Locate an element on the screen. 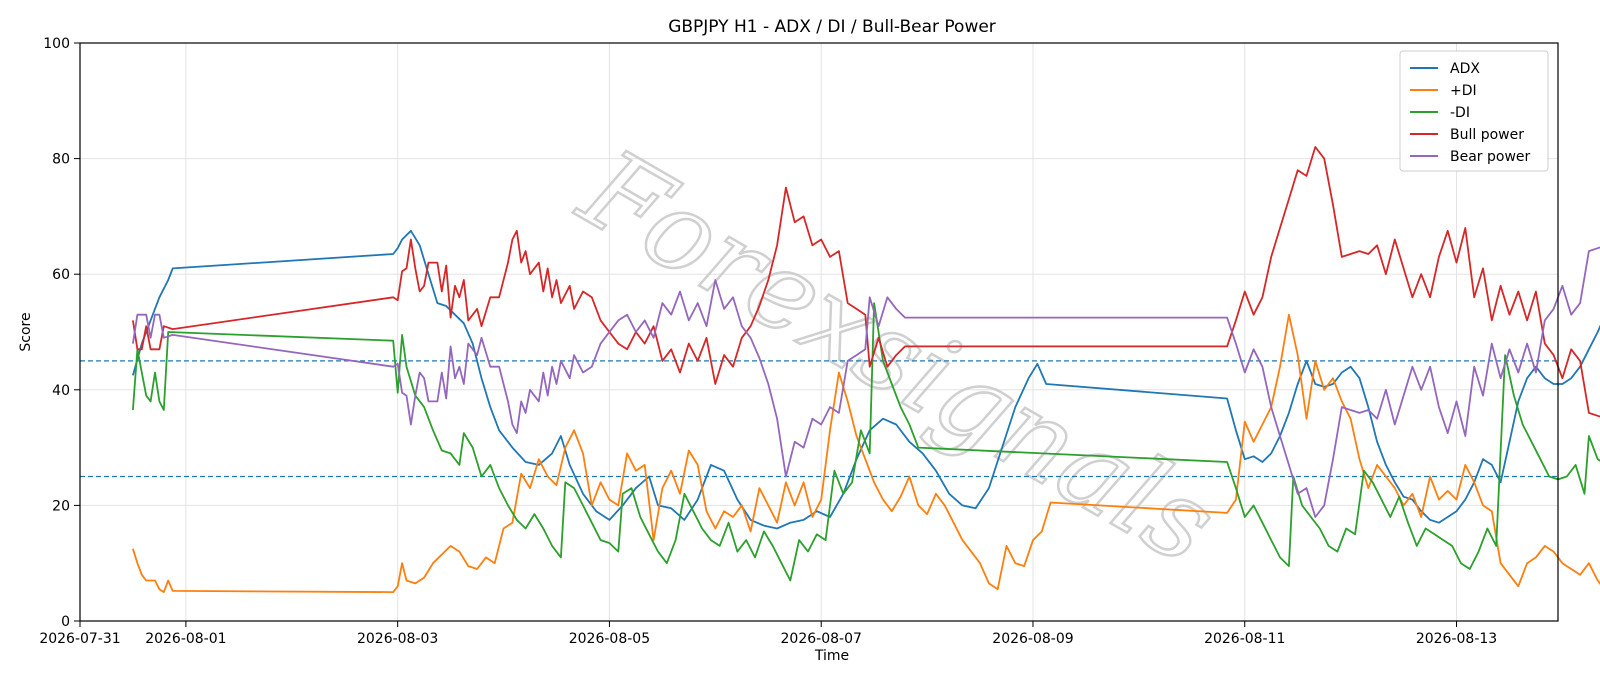 The width and height of the screenshot is (1600, 686). legend-label: -DI is located at coordinates (1460, 113).